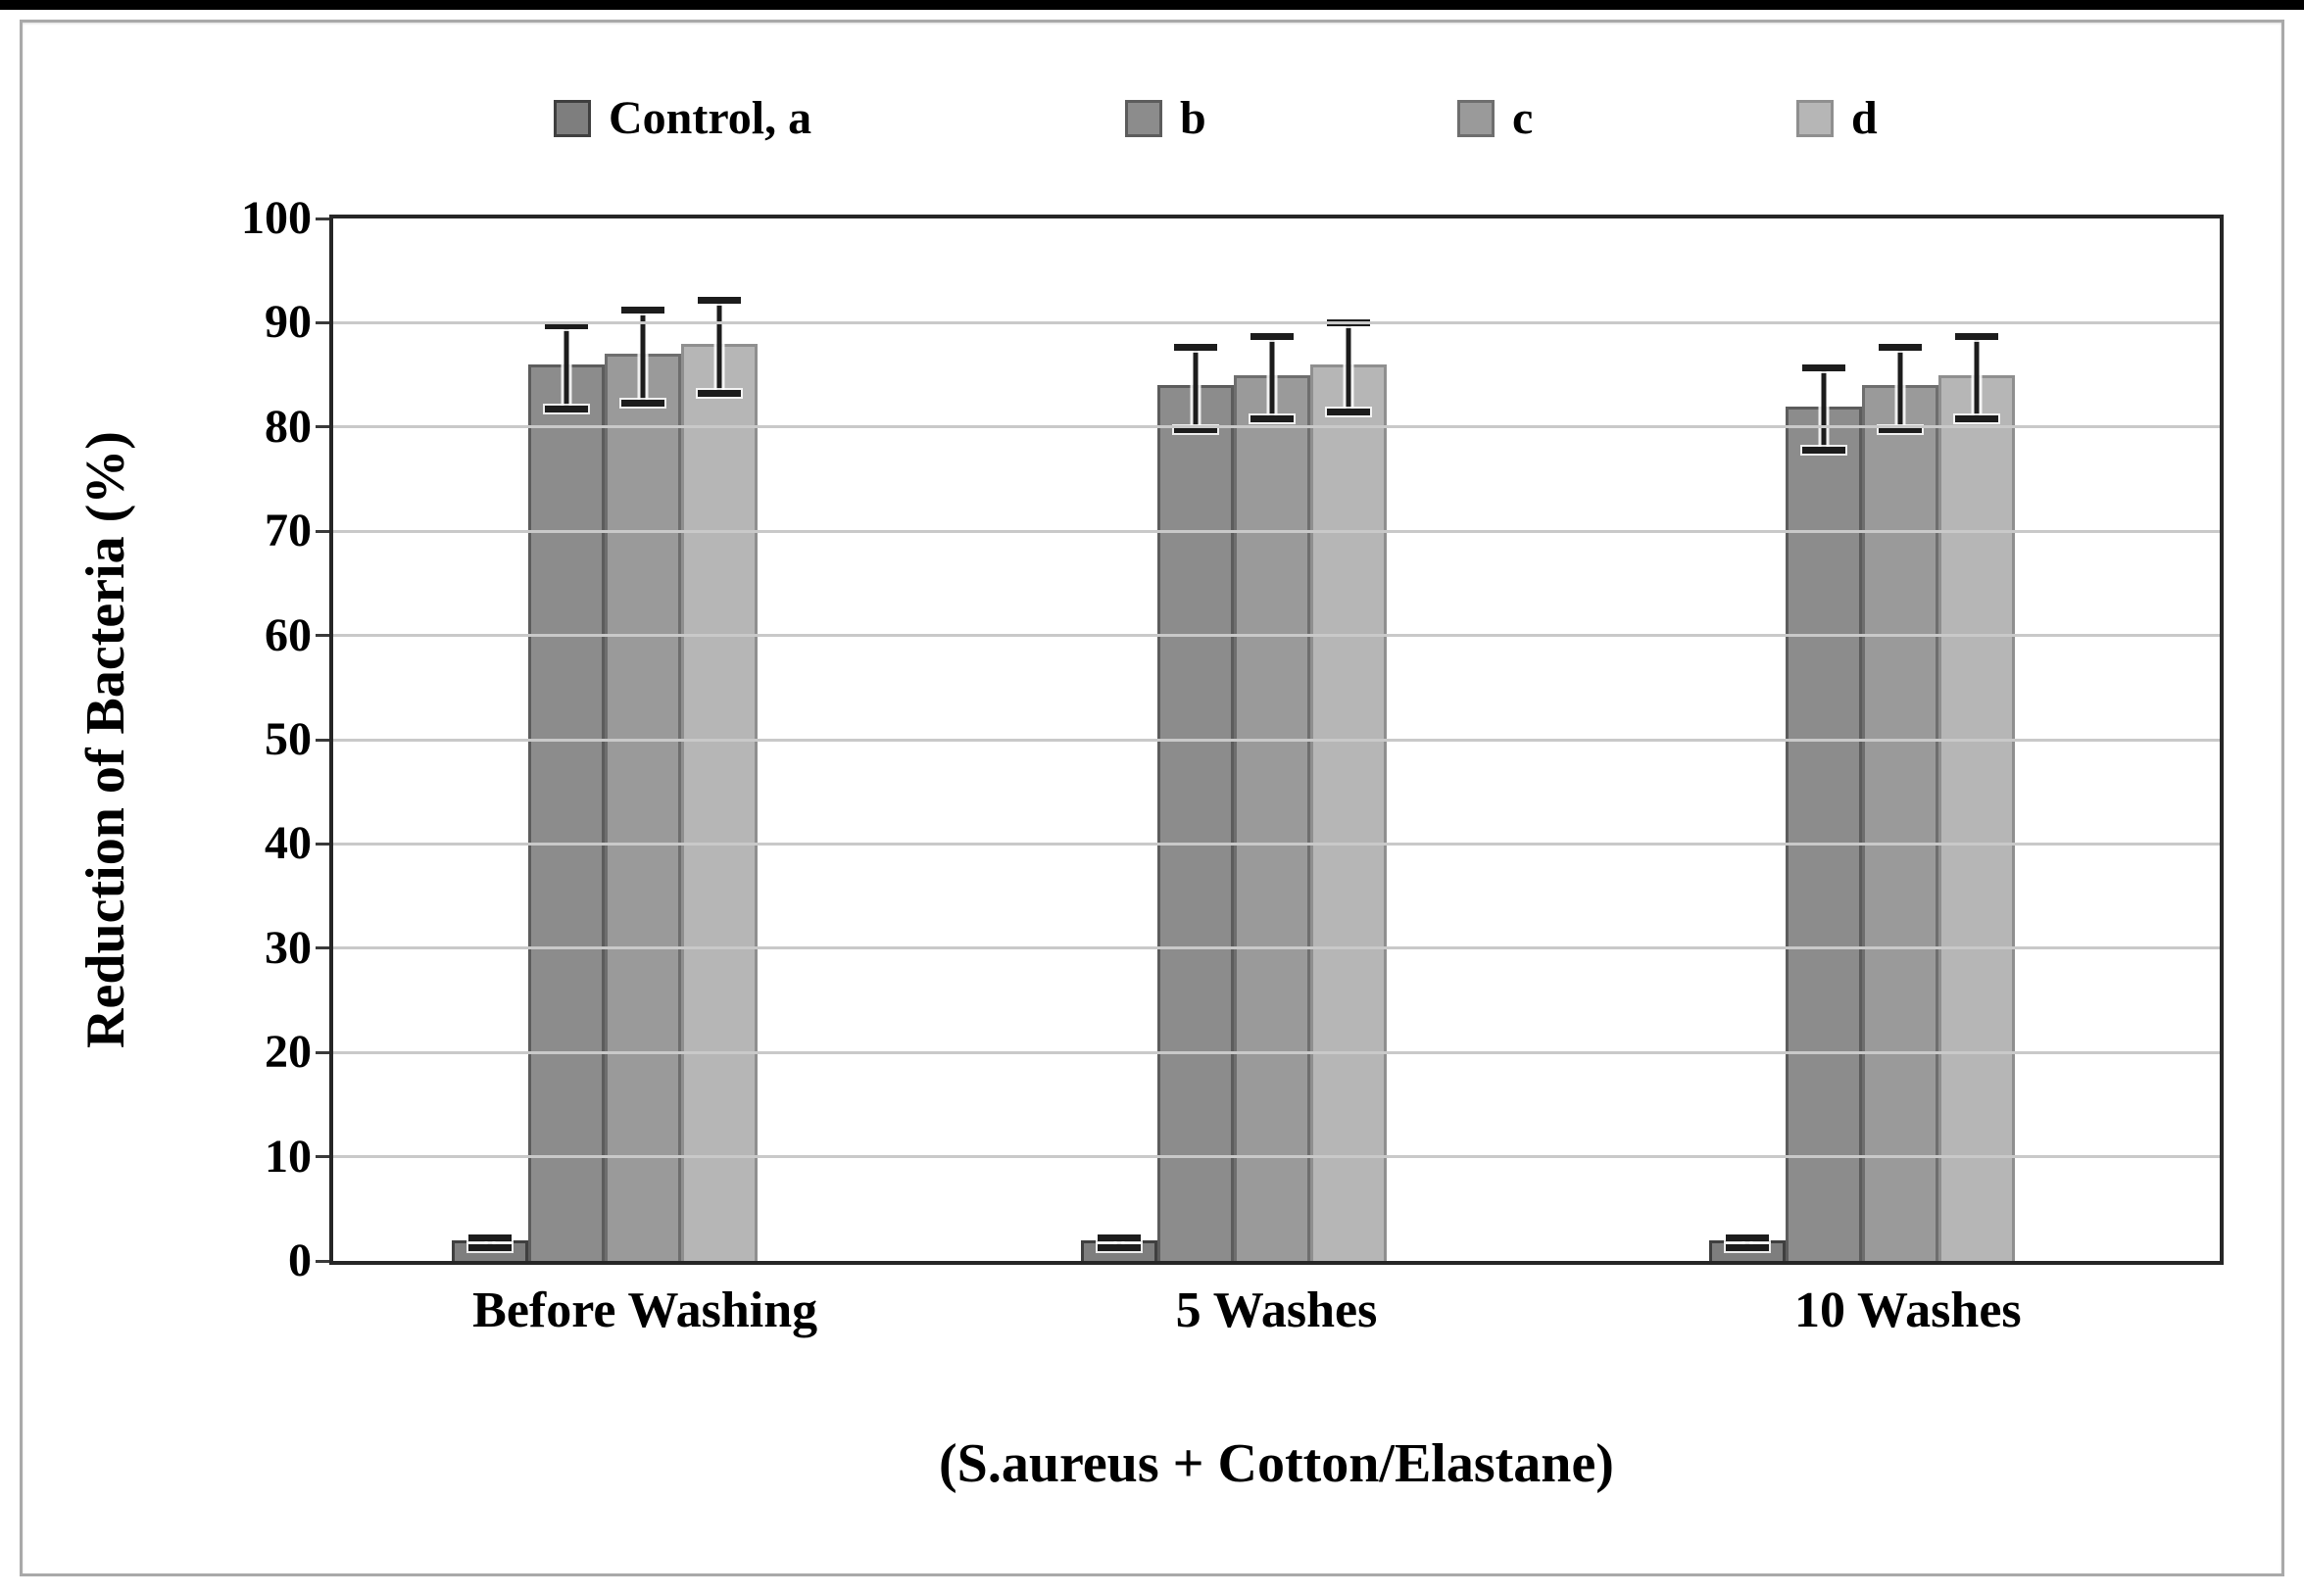 The height and width of the screenshot is (1596, 2304). I want to click on x-category-label-1: Before Washing, so click(645, 1310).